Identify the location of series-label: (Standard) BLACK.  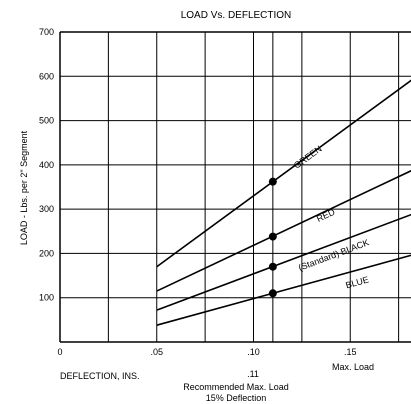
(333, 255).